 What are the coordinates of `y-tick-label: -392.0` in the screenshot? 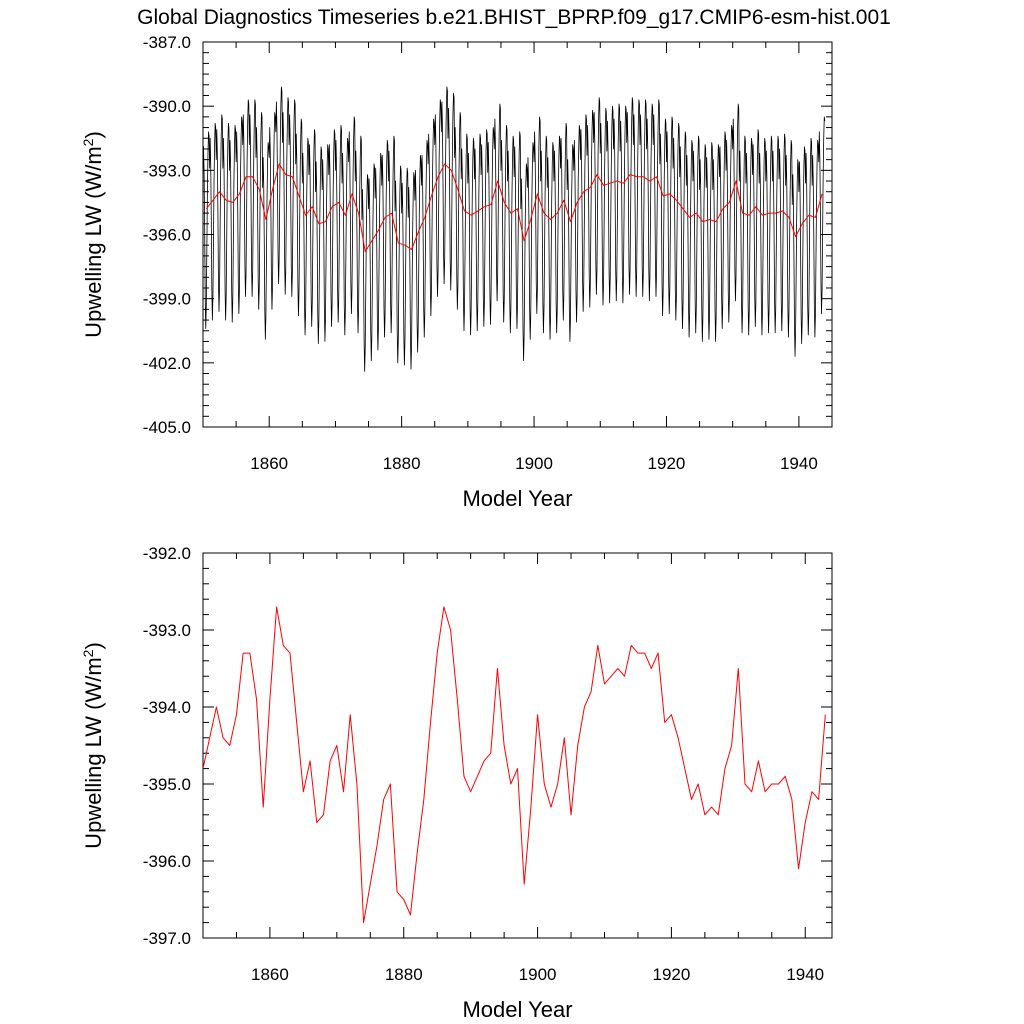 It's located at (167, 553).